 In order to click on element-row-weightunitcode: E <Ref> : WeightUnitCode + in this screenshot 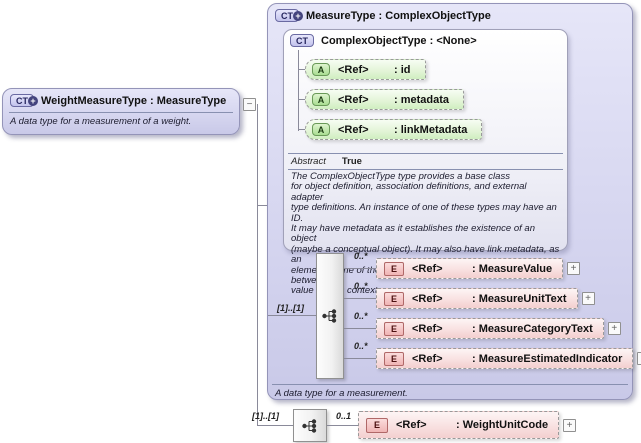, I will do `click(467, 425)`.